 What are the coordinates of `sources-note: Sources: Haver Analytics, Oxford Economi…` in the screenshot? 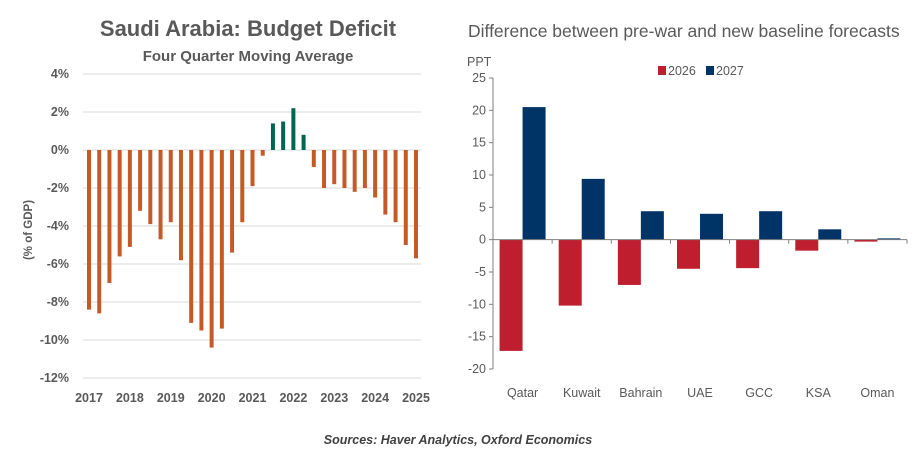 It's located at (458, 440).